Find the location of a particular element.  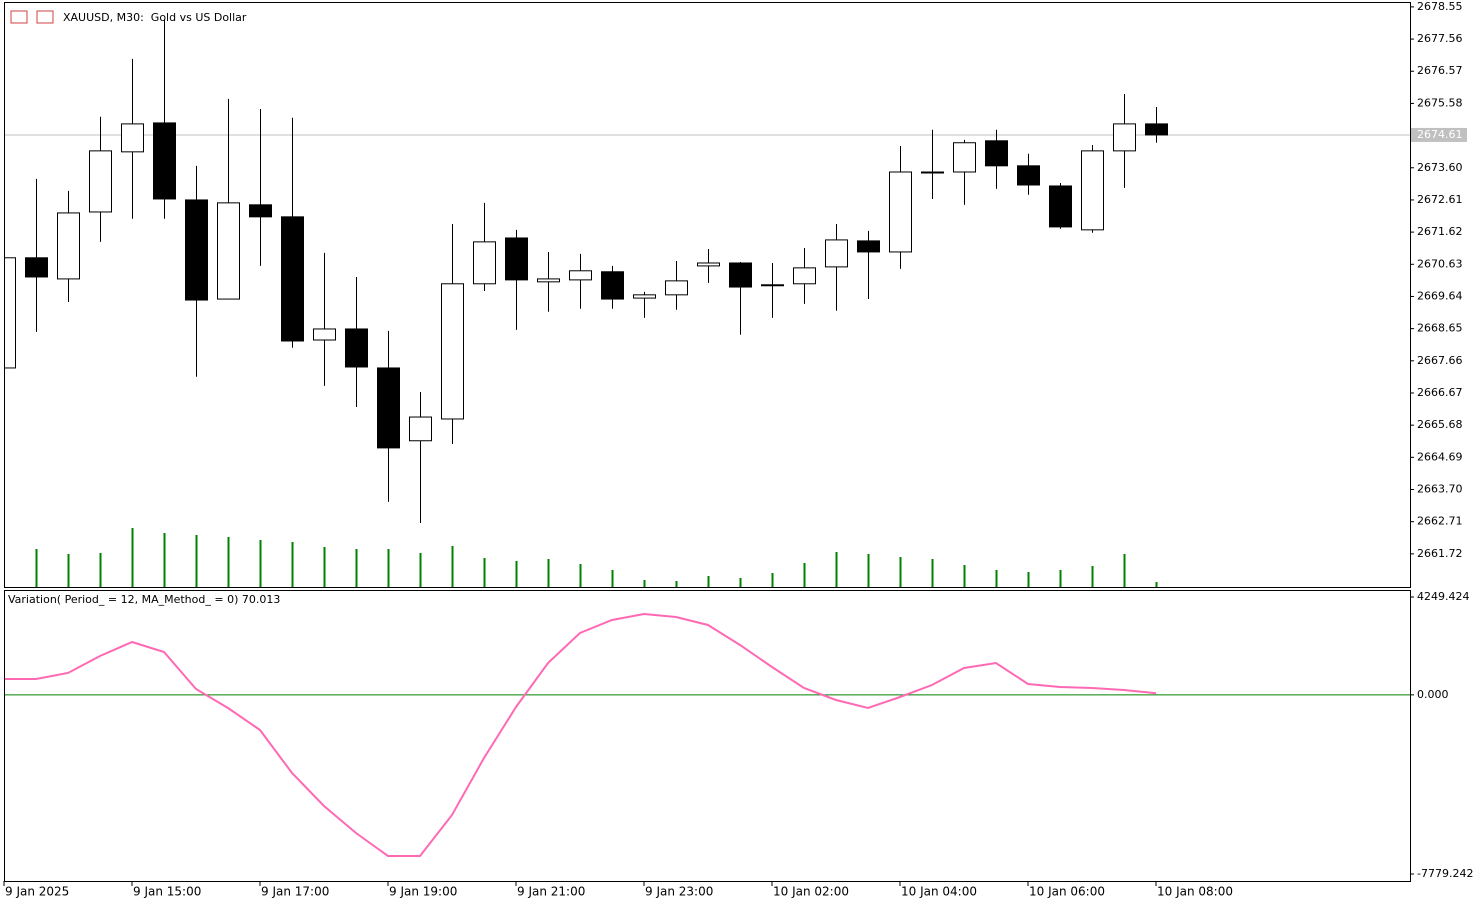

y-tick-label: 2675.58 is located at coordinates (1440, 102).